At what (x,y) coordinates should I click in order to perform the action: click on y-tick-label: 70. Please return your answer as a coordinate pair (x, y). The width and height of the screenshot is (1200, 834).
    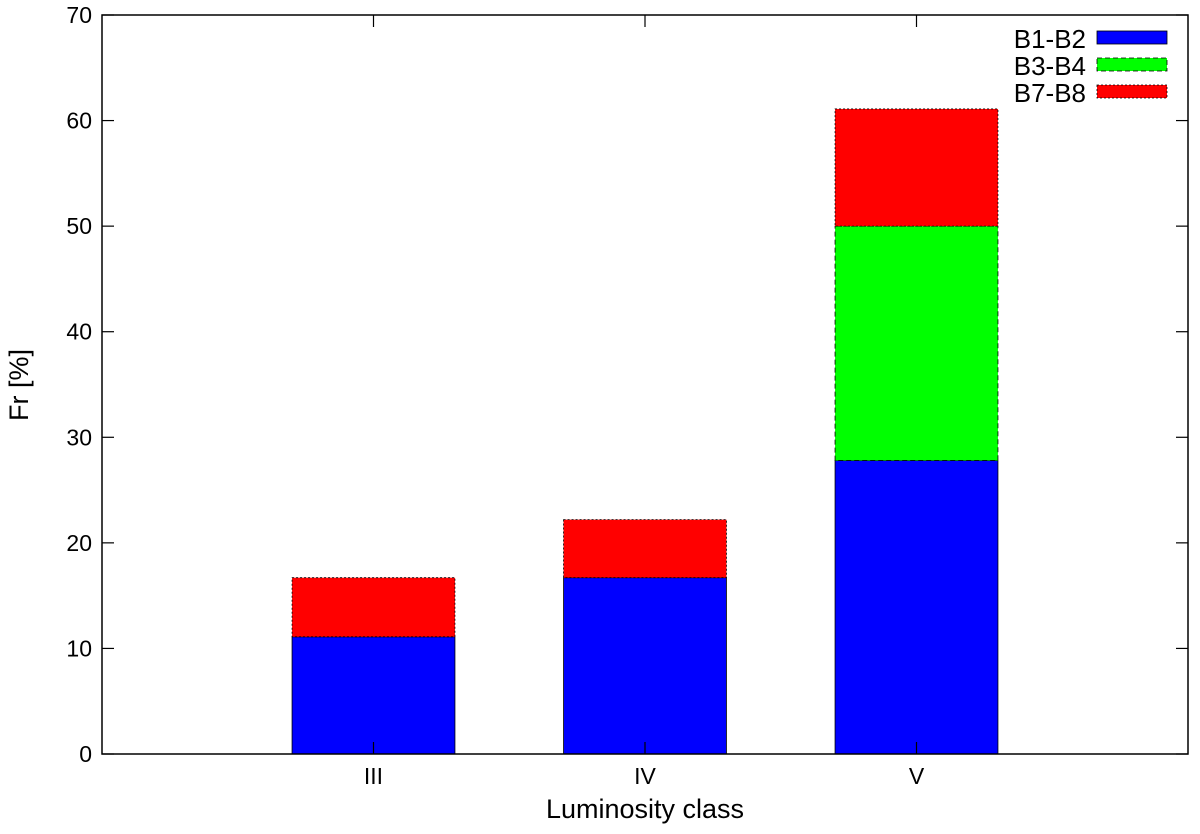
    Looking at the image, I should click on (79, 15).